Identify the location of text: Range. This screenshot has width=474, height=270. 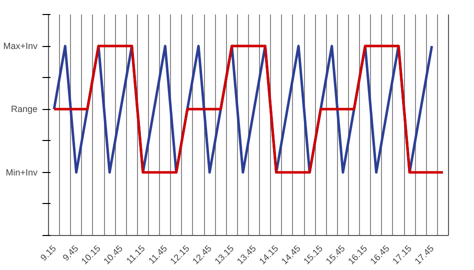
(24, 109).